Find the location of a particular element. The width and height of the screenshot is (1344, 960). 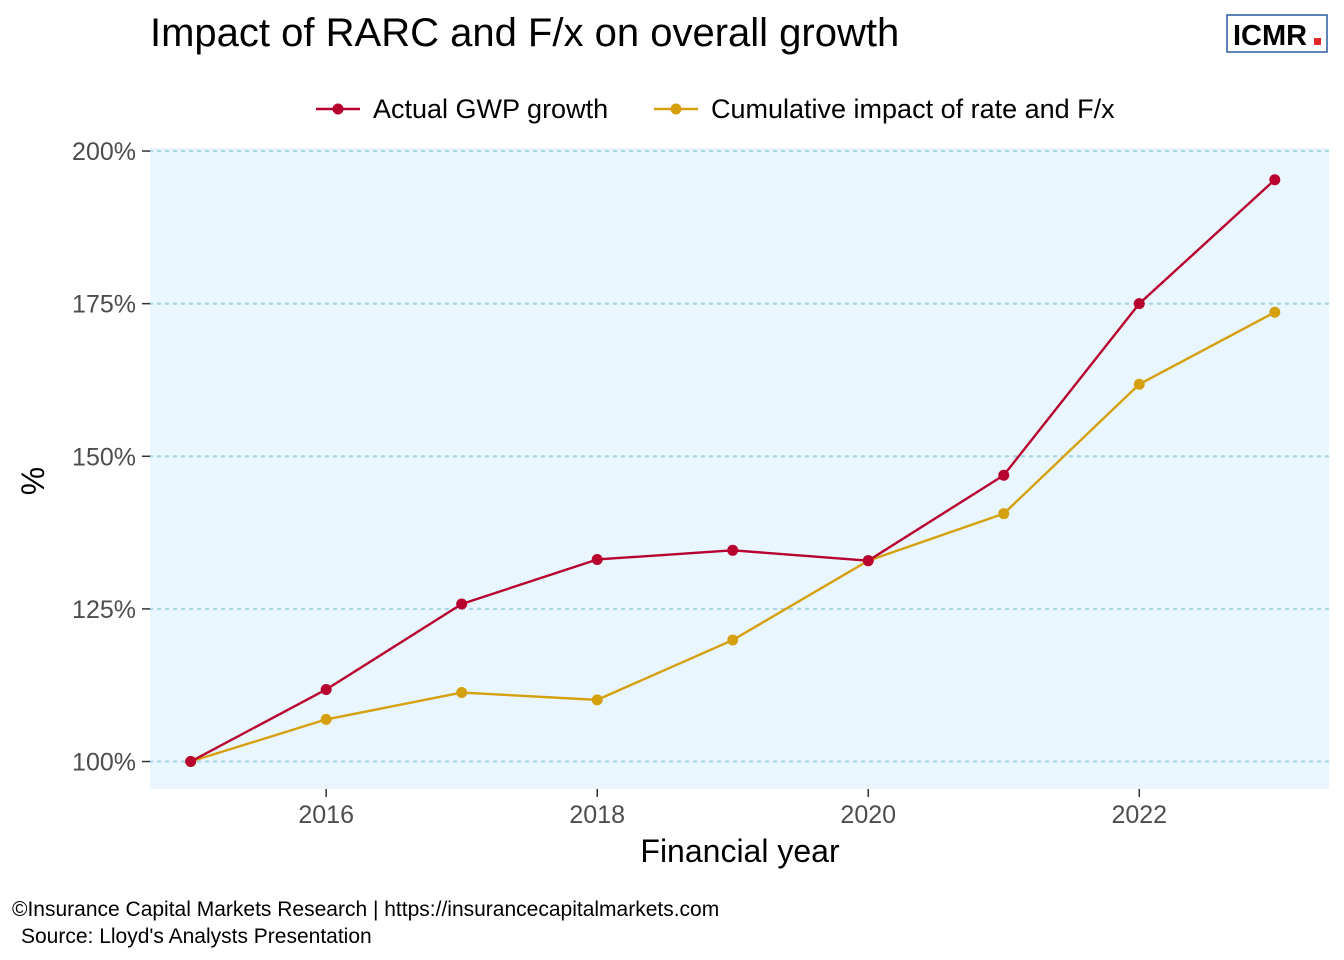

legend-label: Actual GWP growth is located at coordinates (490, 109).